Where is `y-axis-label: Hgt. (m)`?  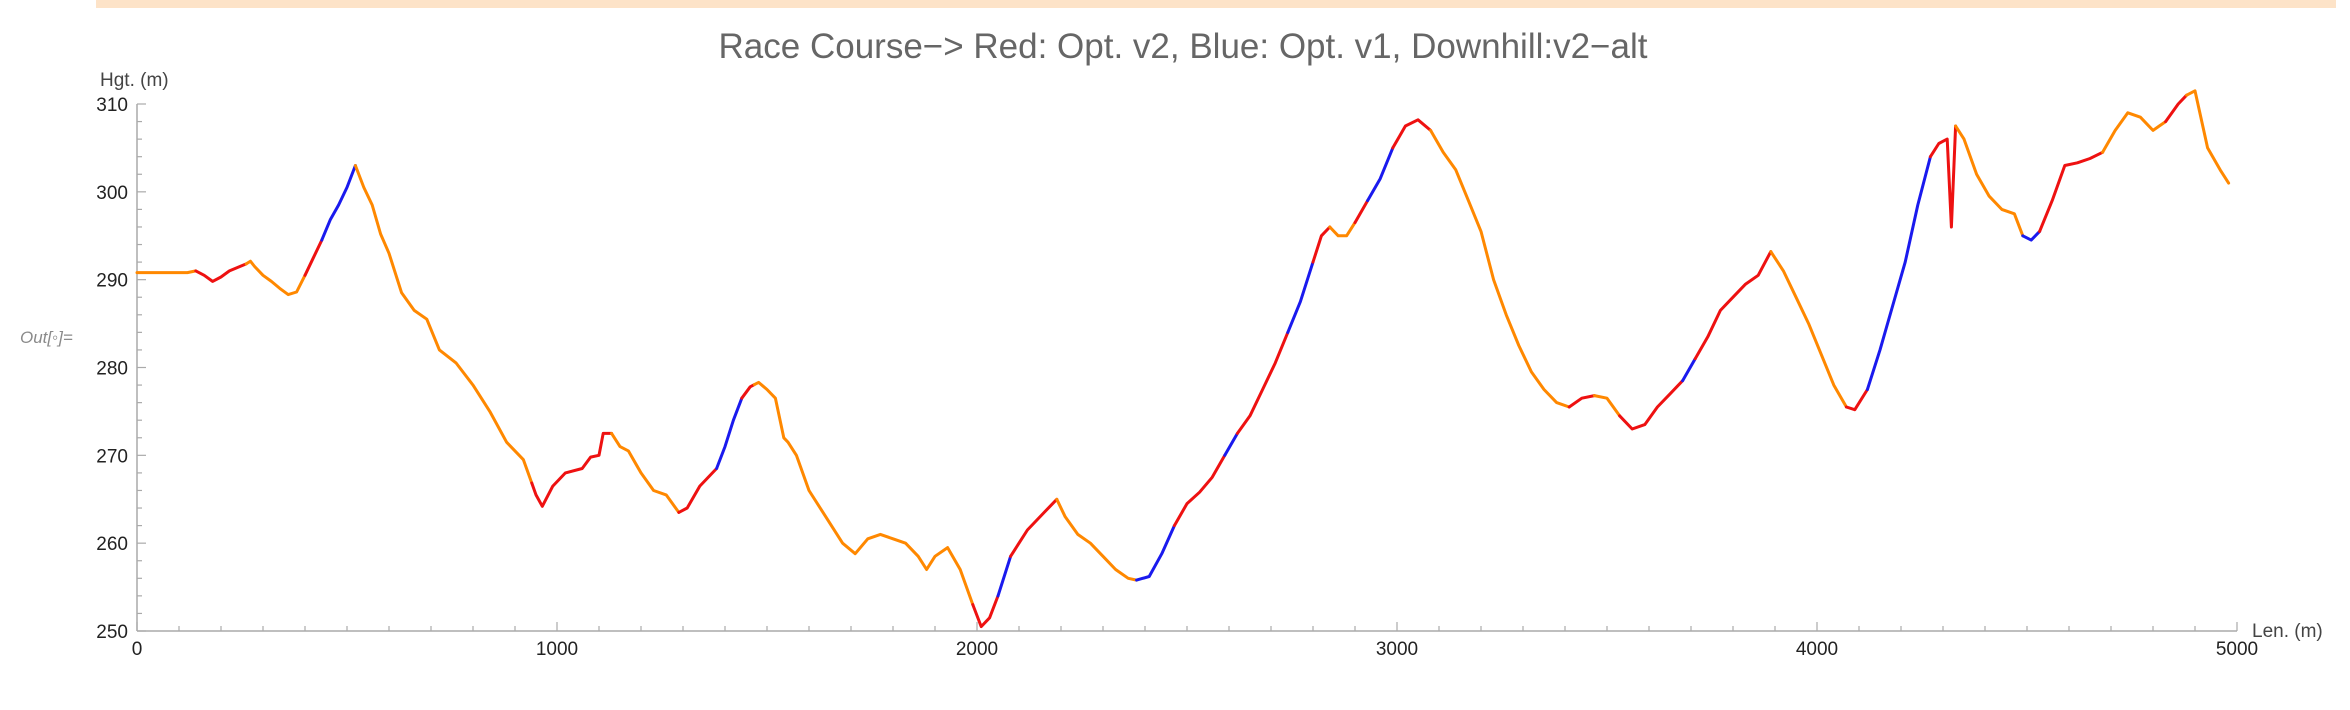 y-axis-label: Hgt. (m) is located at coordinates (134, 80).